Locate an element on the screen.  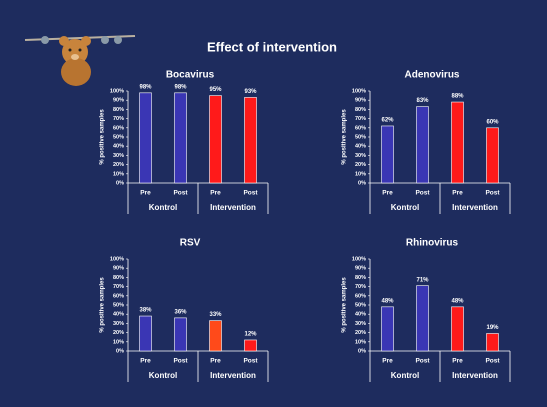
value-label: 93% is located at coordinates (250, 92).